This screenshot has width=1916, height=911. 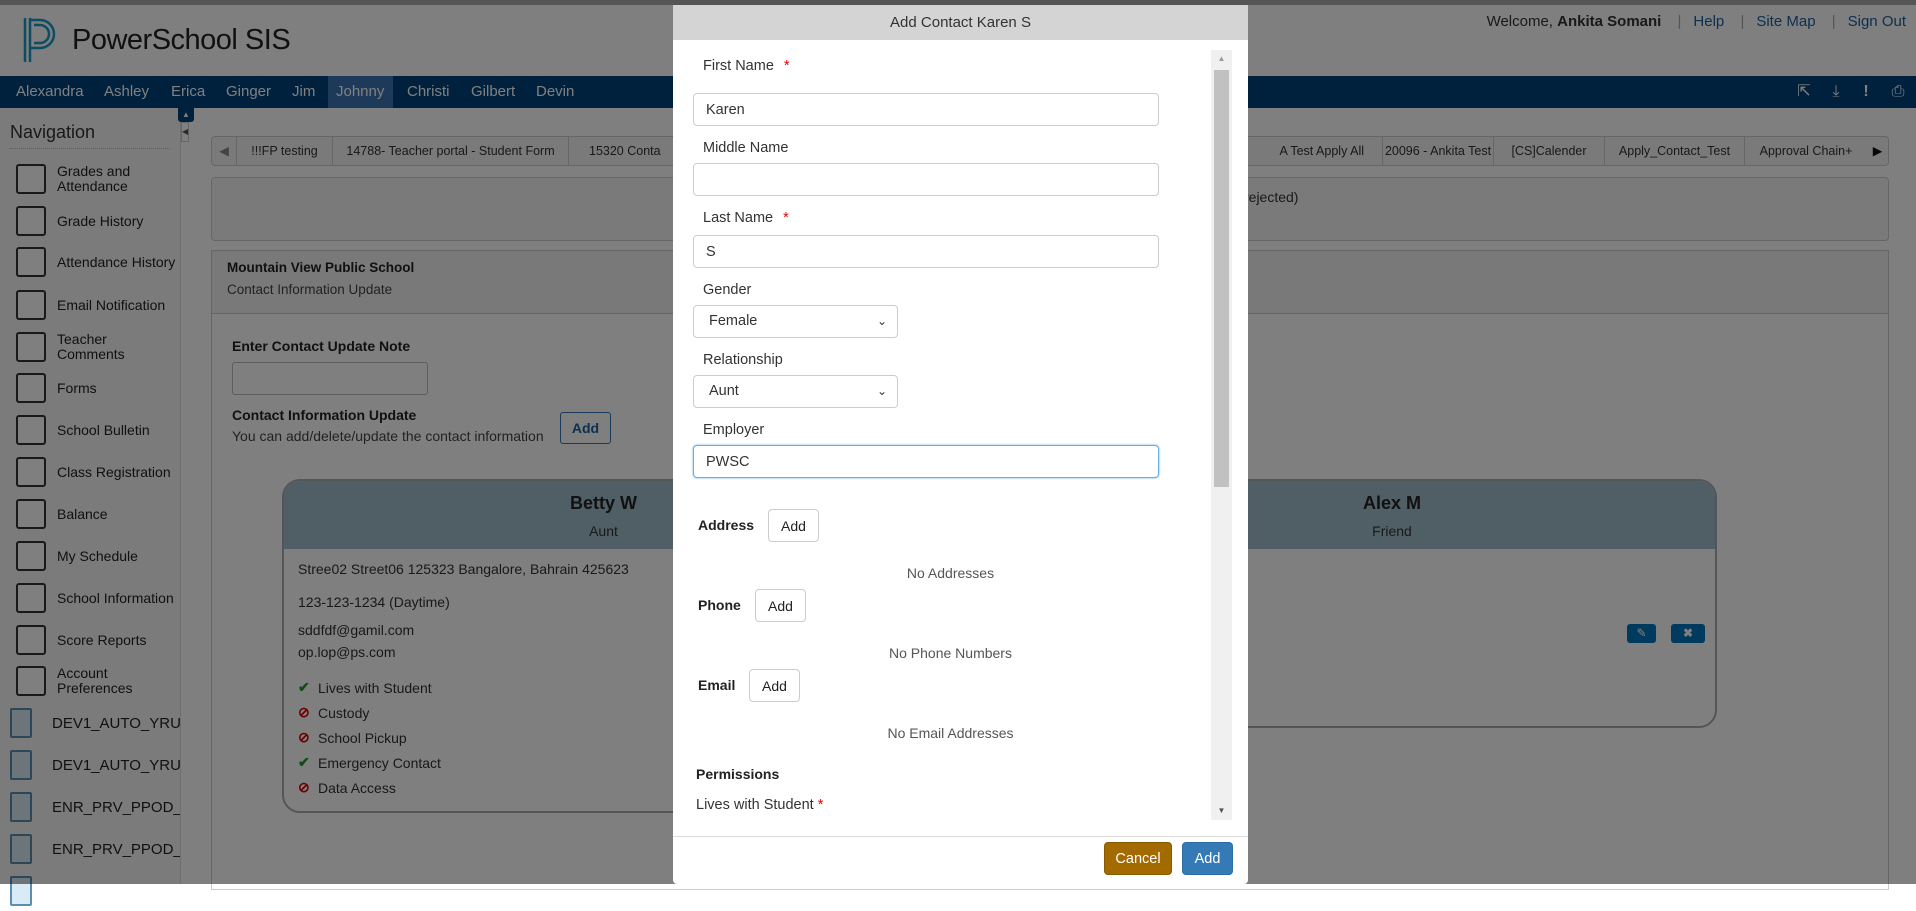 I want to click on relationship-label: Relationship, so click(x=743, y=360).